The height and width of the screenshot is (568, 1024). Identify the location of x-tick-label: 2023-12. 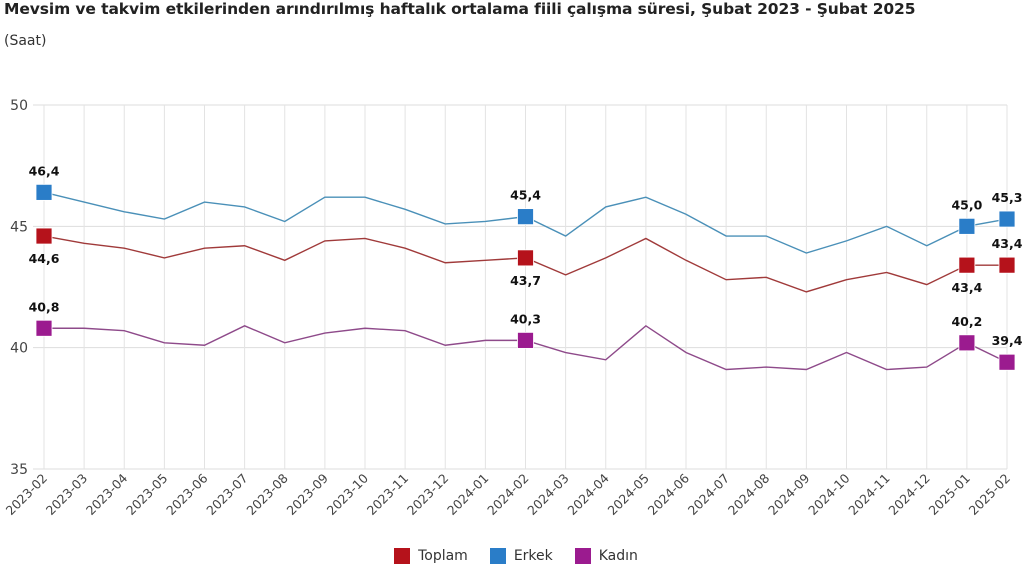
(428, 495).